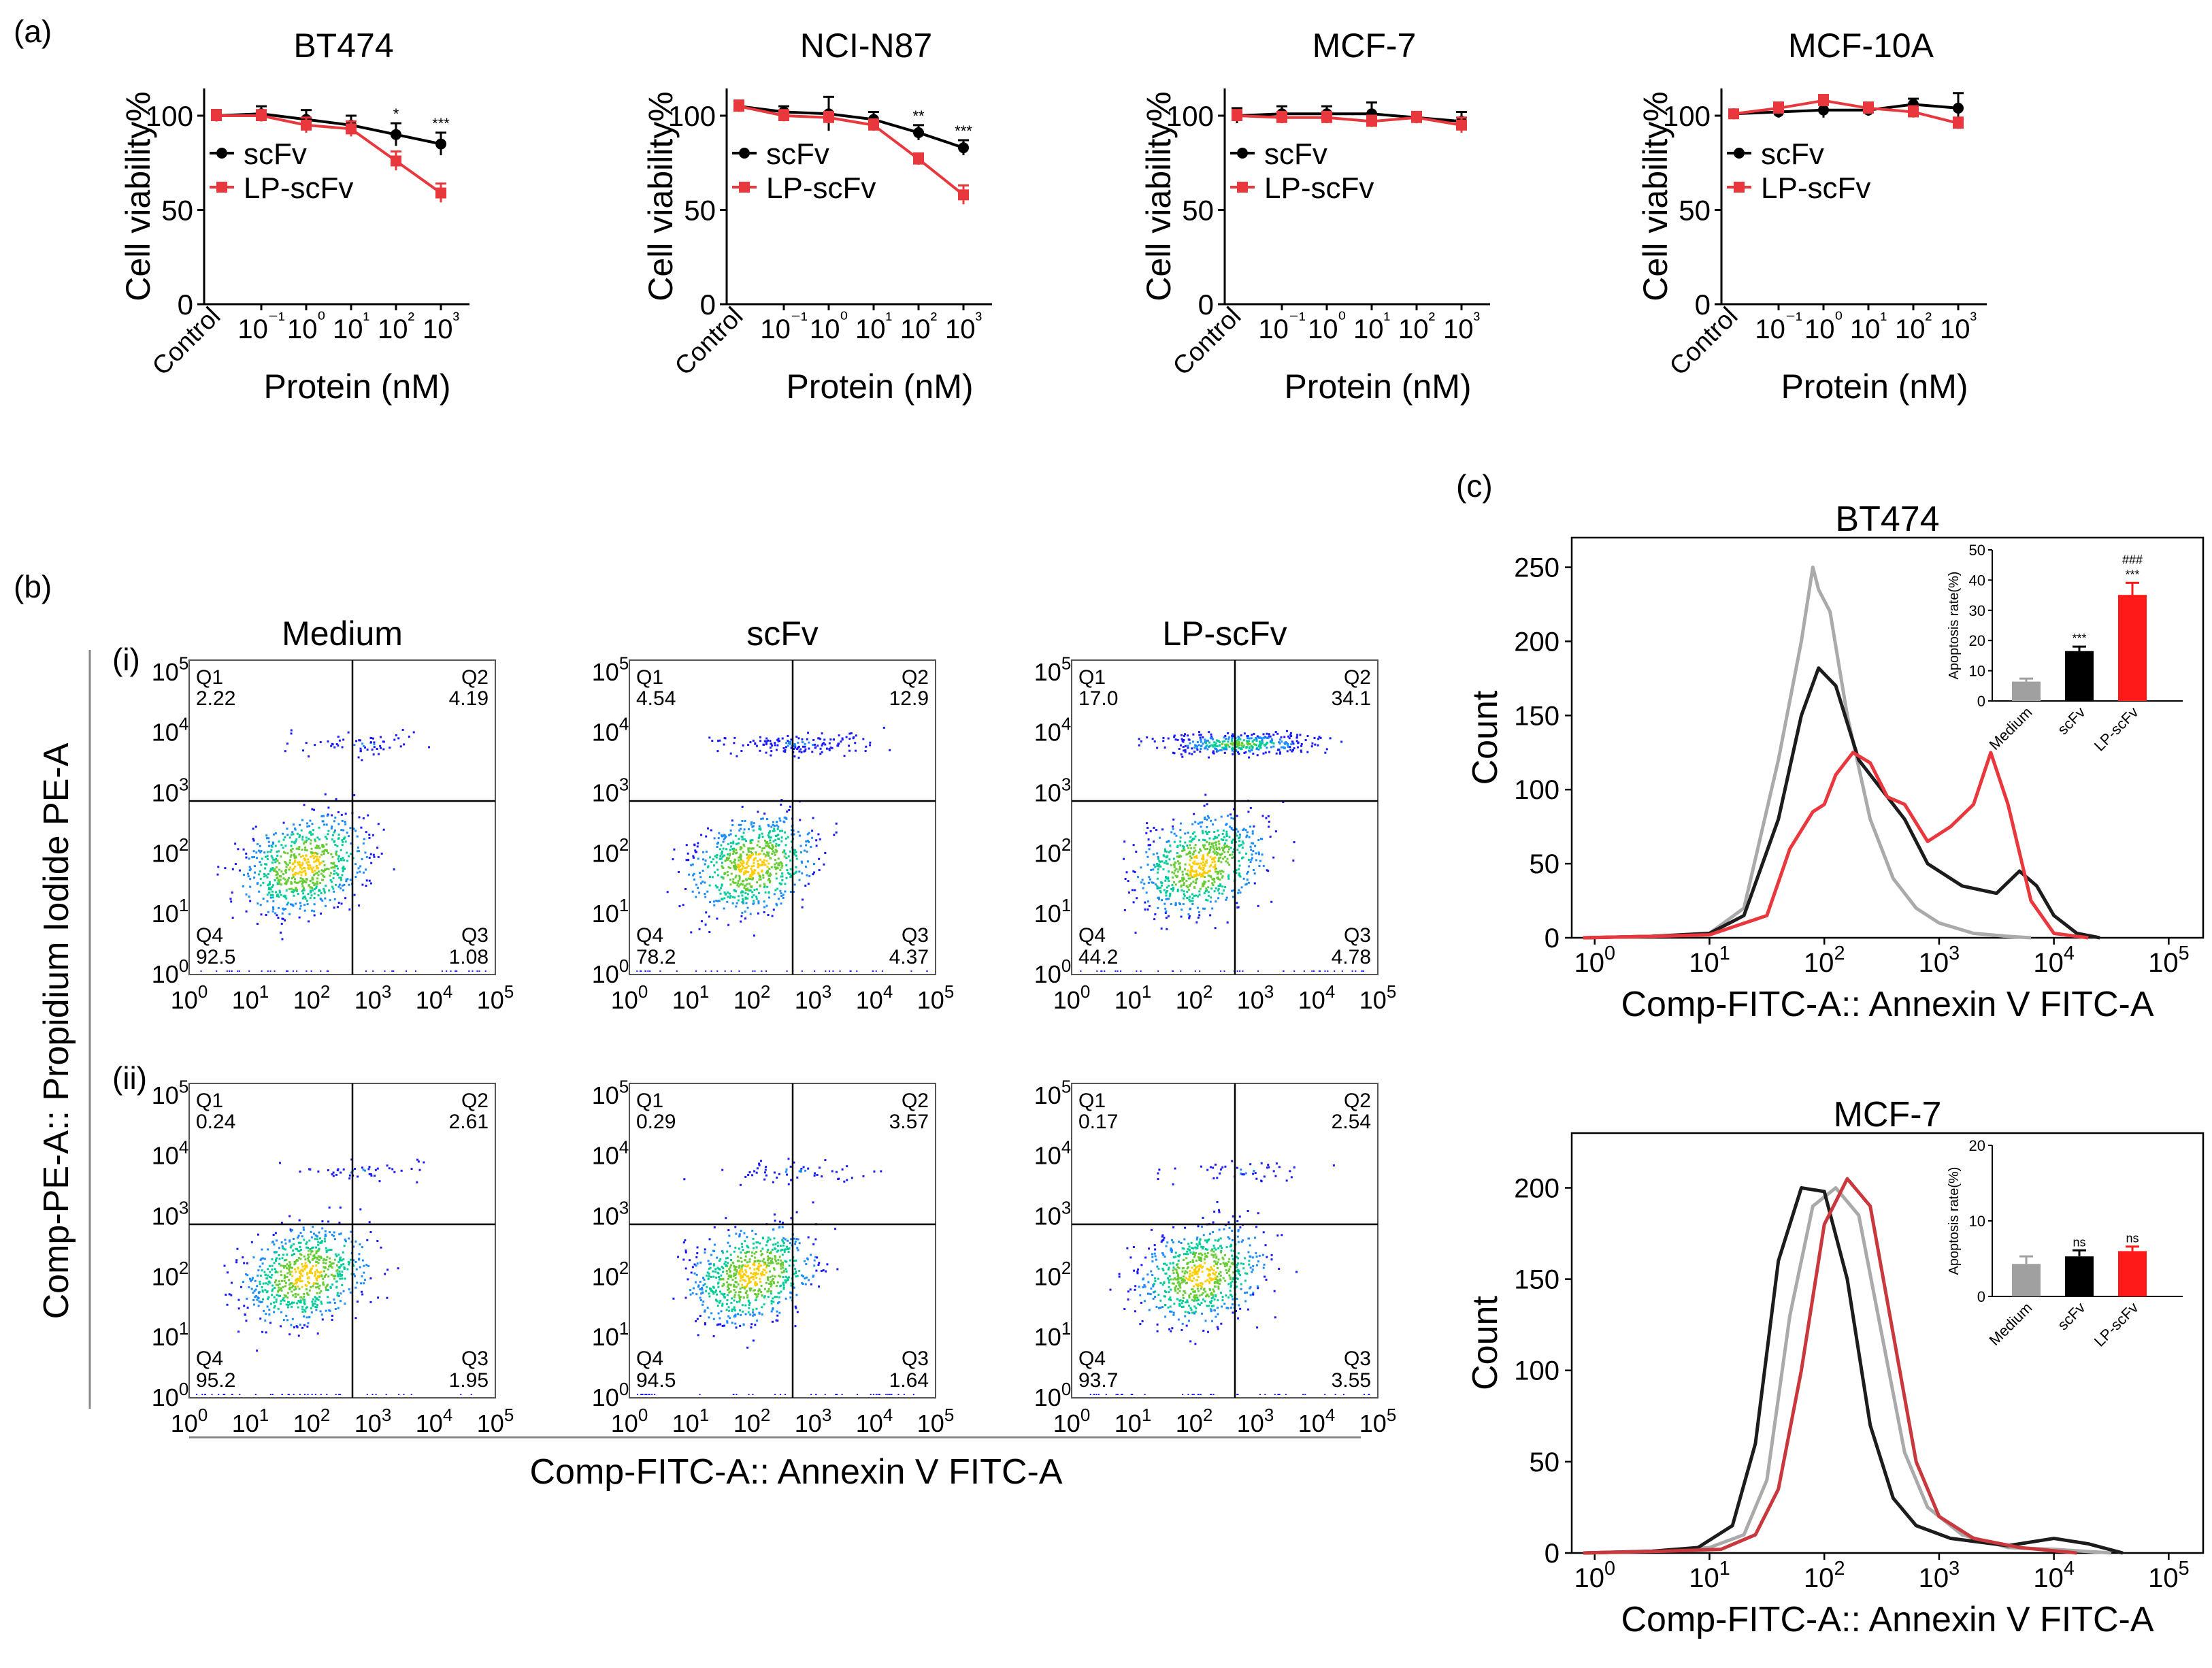 Image resolution: width=2212 pixels, height=1668 pixels. I want to click on y-tick-label: 0, so click(1206, 305).